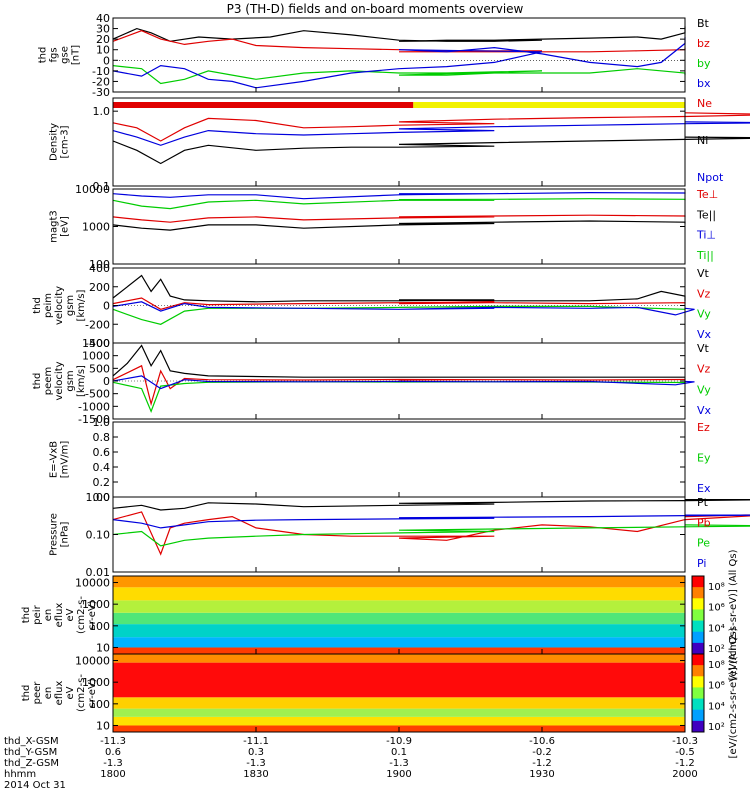 Image resolution: width=750 pixels, height=800 pixels. Describe the element at coordinates (431, 521) in the screenshot. I see `series-line-Pi` at that location.